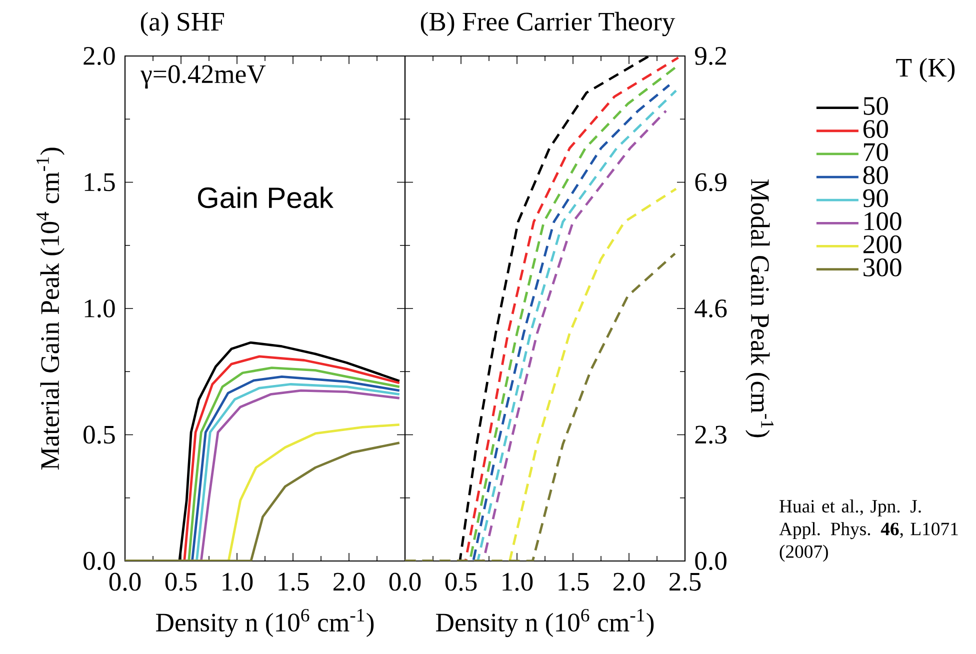 The height and width of the screenshot is (654, 976). What do you see at coordinates (925, 70) in the screenshot?
I see `legend-title: T (K)` at bounding box center [925, 70].